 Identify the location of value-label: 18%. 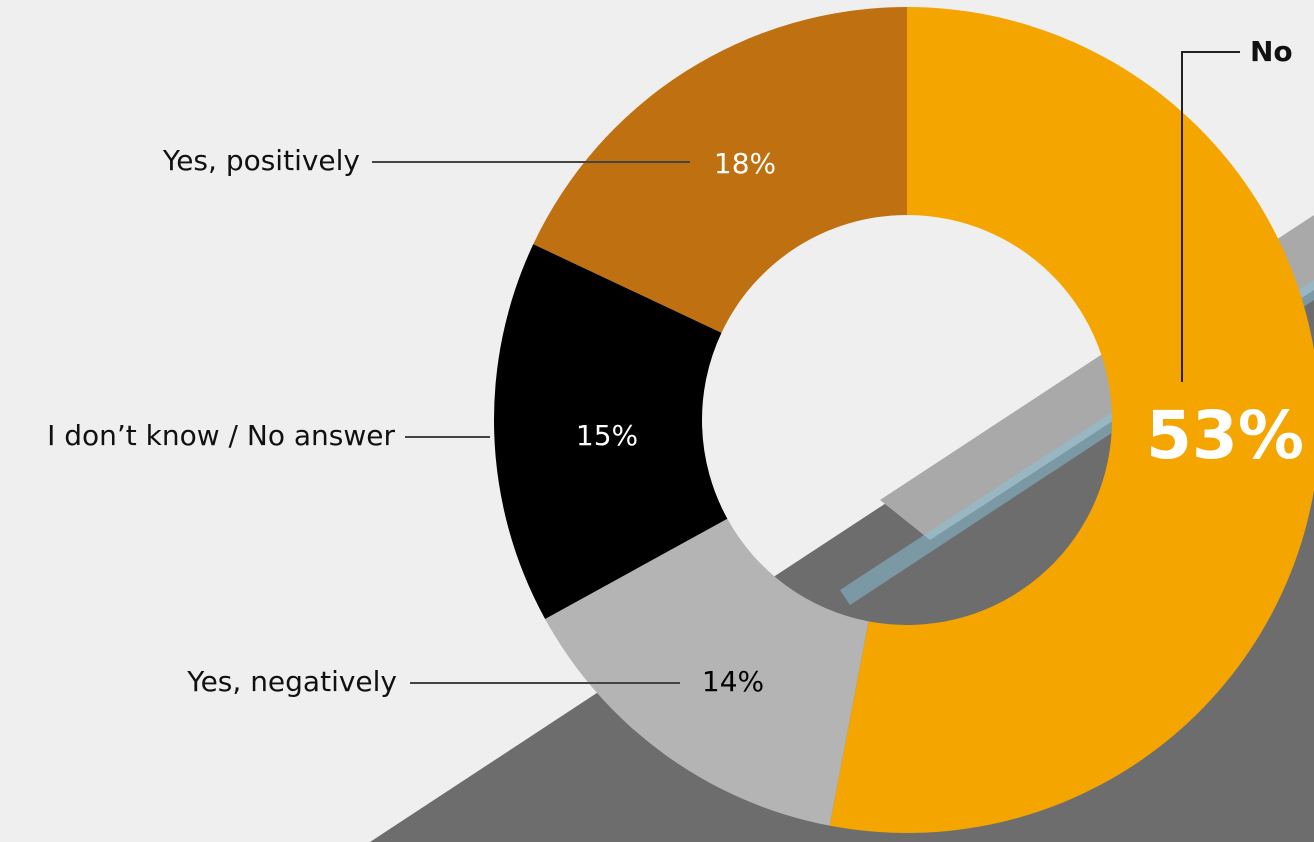
(745, 163).